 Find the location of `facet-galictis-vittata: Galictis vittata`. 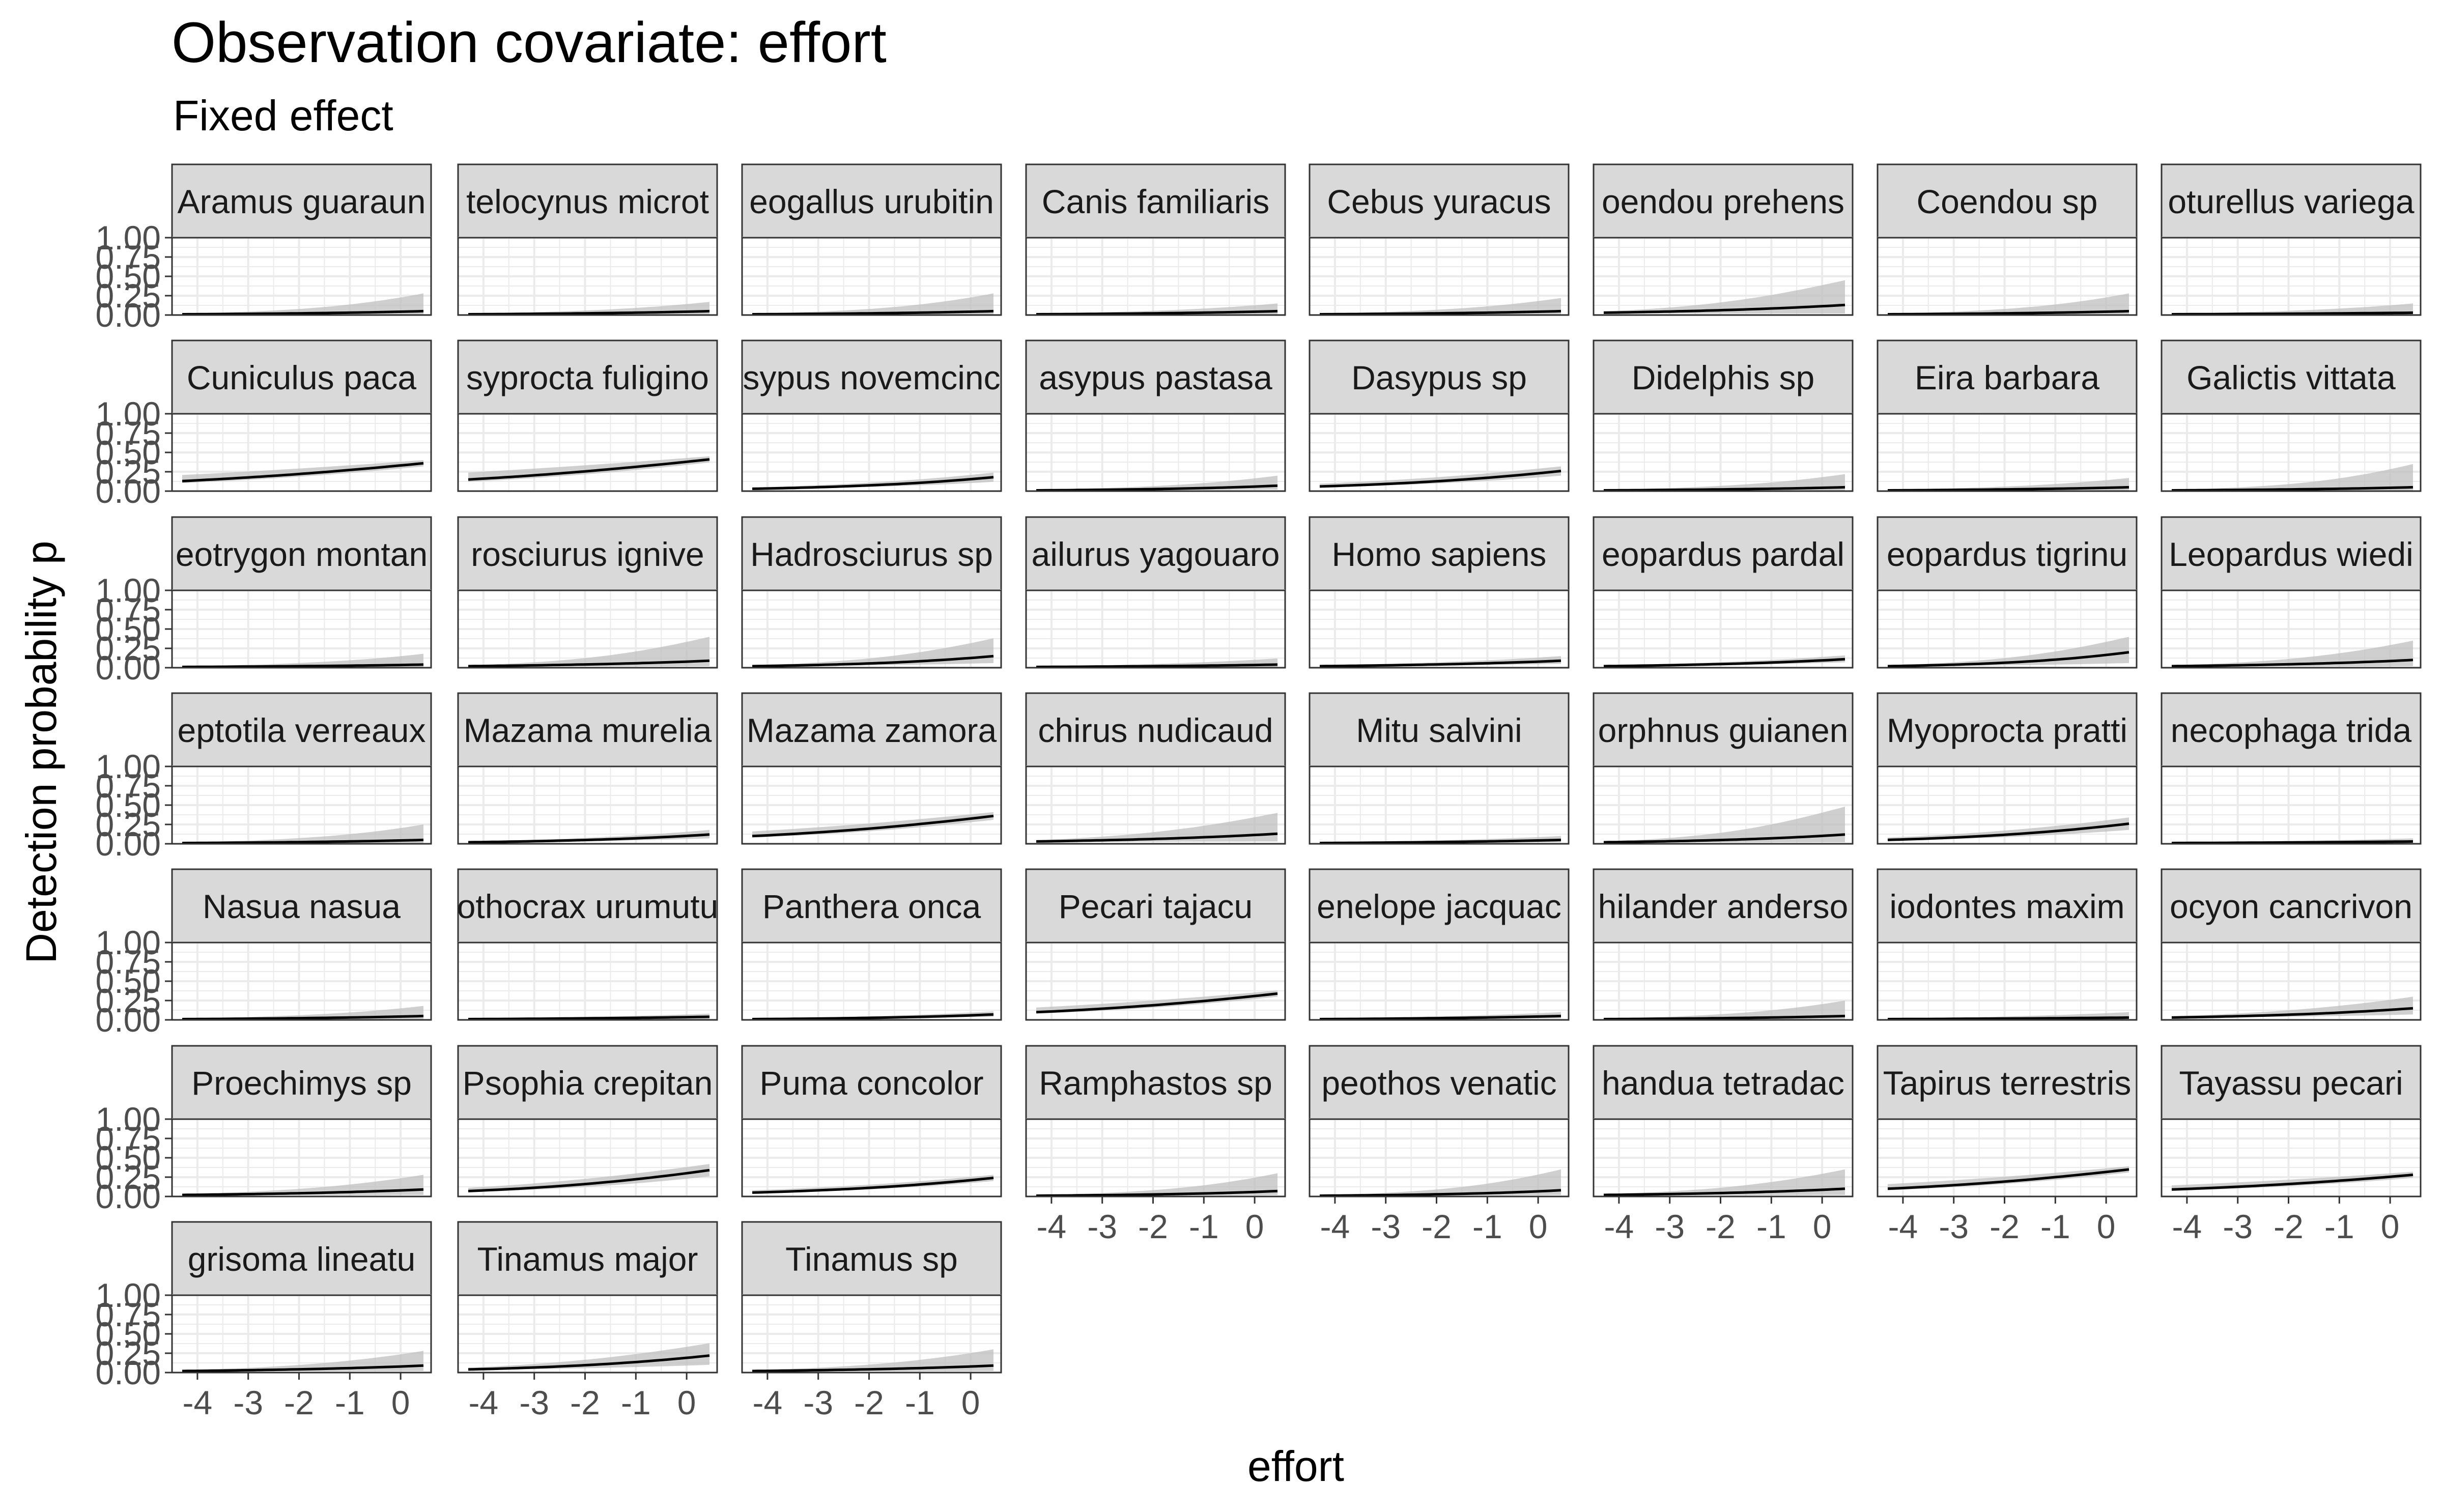

facet-galictis-vittata: Galictis vittata is located at coordinates (2291, 415).